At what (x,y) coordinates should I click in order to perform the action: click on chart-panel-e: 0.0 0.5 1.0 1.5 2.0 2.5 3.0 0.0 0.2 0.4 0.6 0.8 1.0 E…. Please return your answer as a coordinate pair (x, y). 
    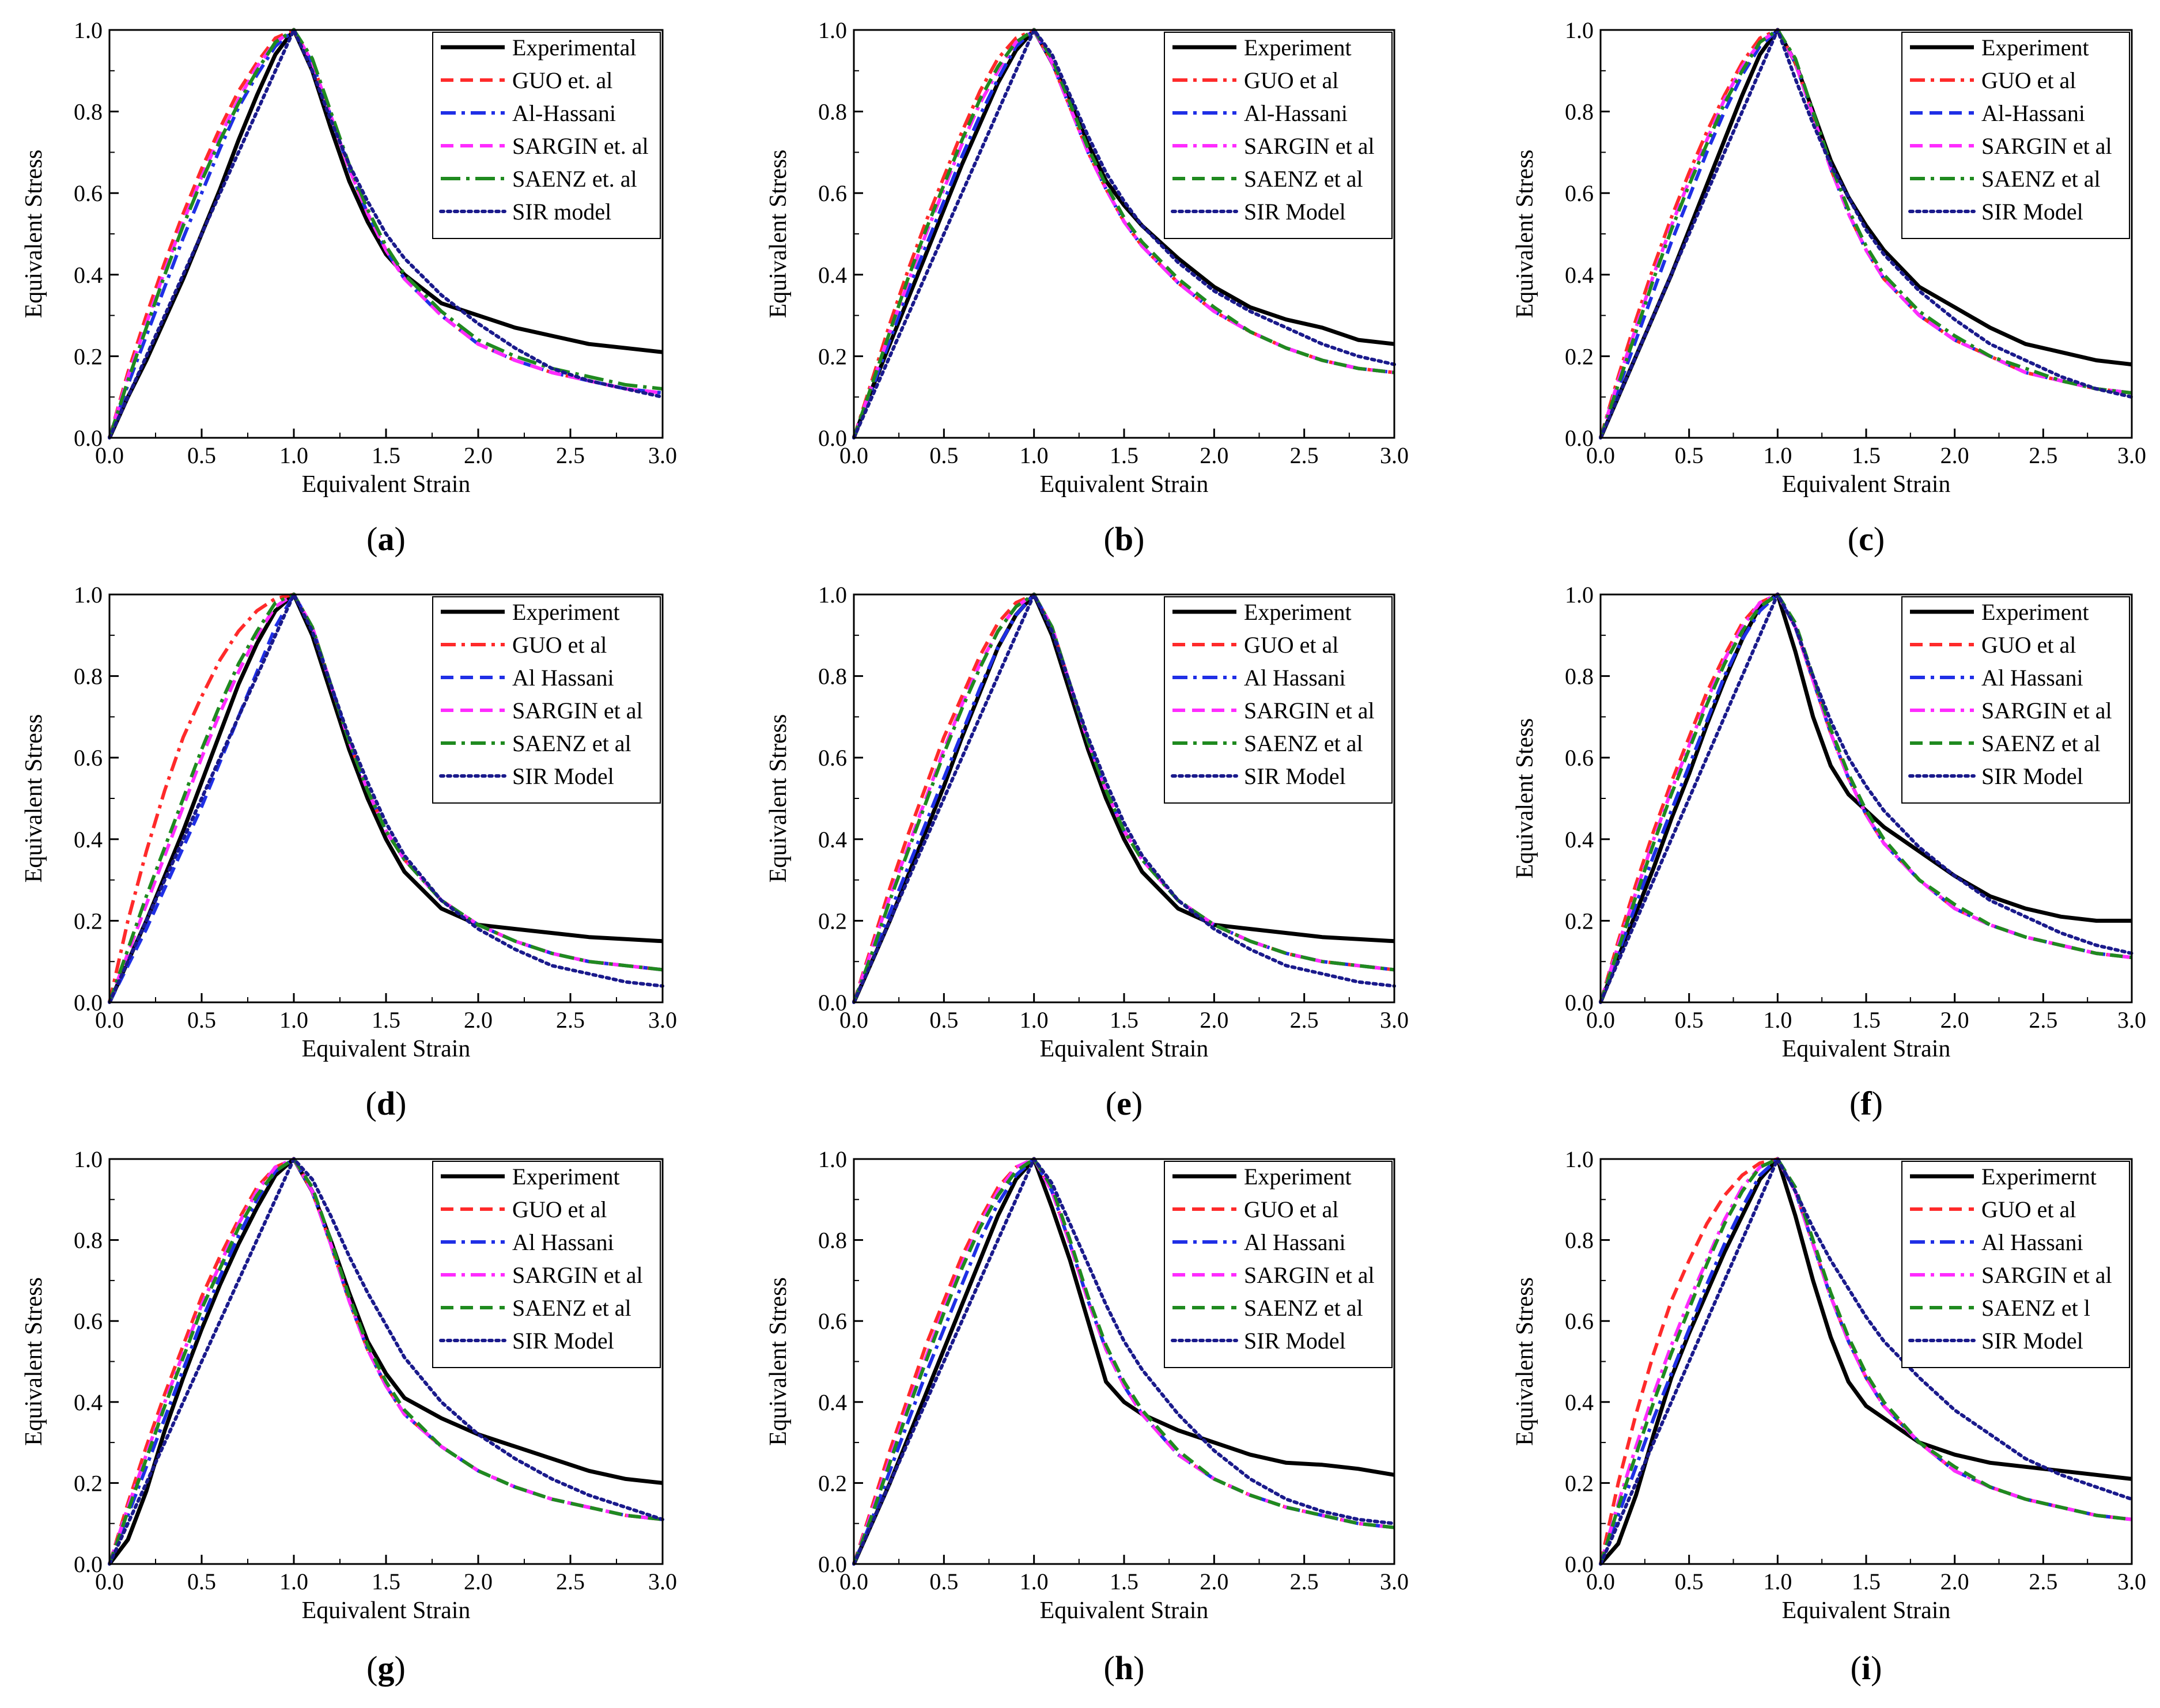
    Looking at the image, I should click on (1087, 852).